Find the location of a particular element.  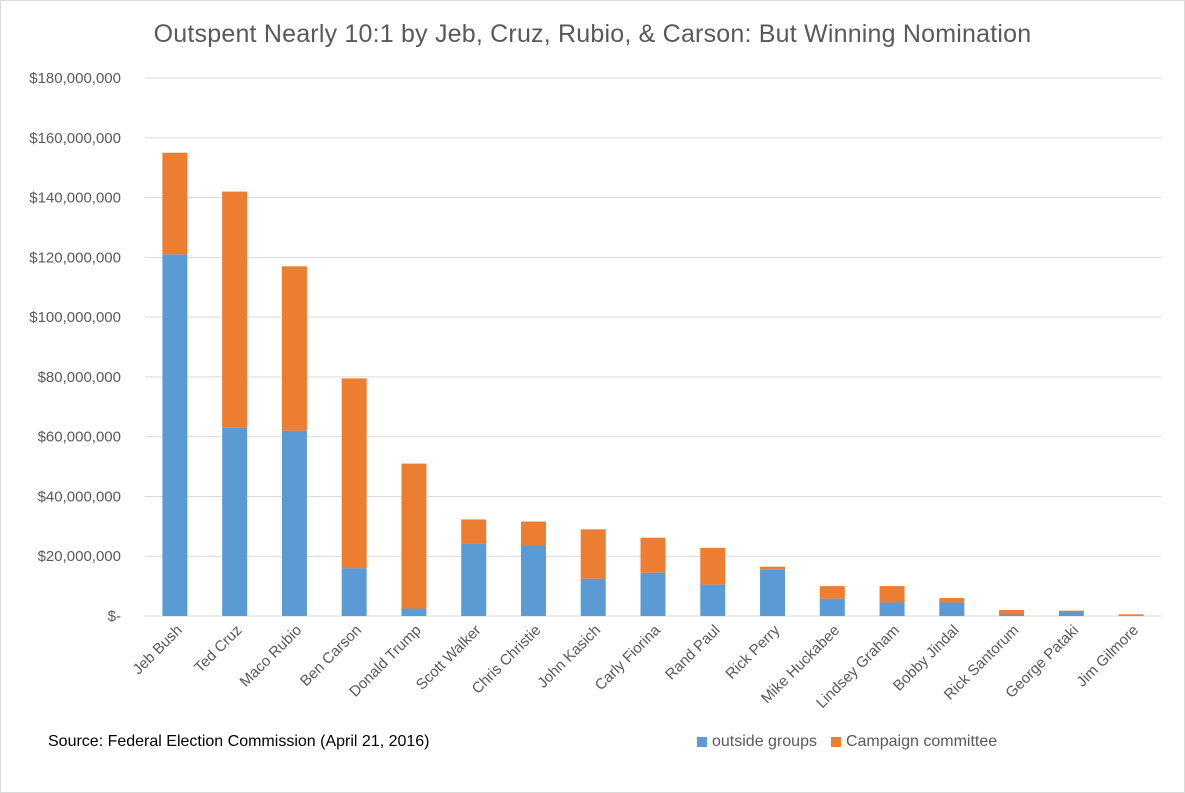

x-tick-label: Ted Cruz is located at coordinates (218, 649).